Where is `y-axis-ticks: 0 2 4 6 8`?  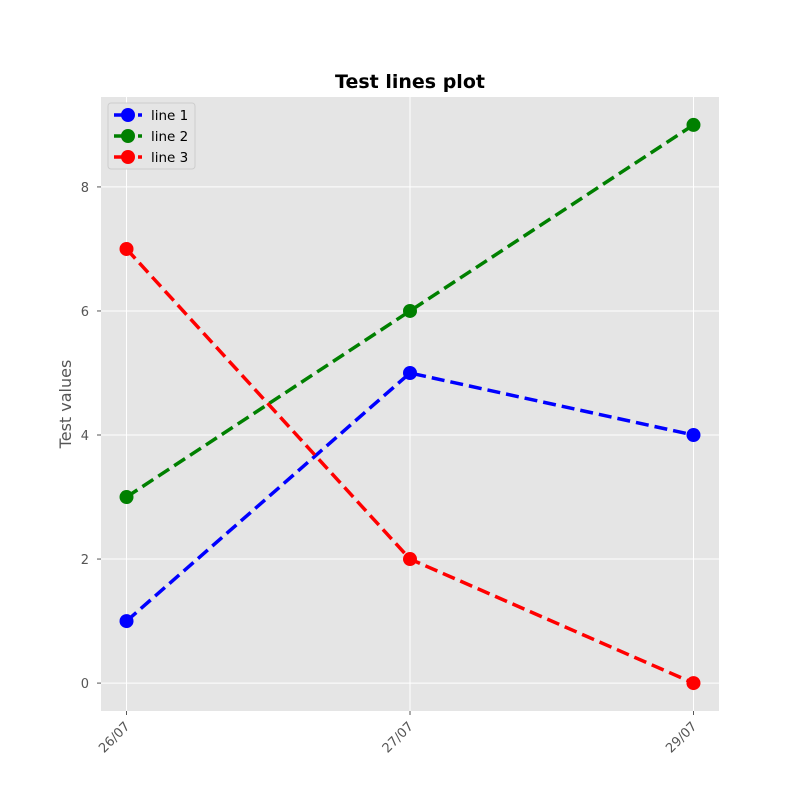
y-axis-ticks: 0 2 4 6 8 is located at coordinates (91, 436).